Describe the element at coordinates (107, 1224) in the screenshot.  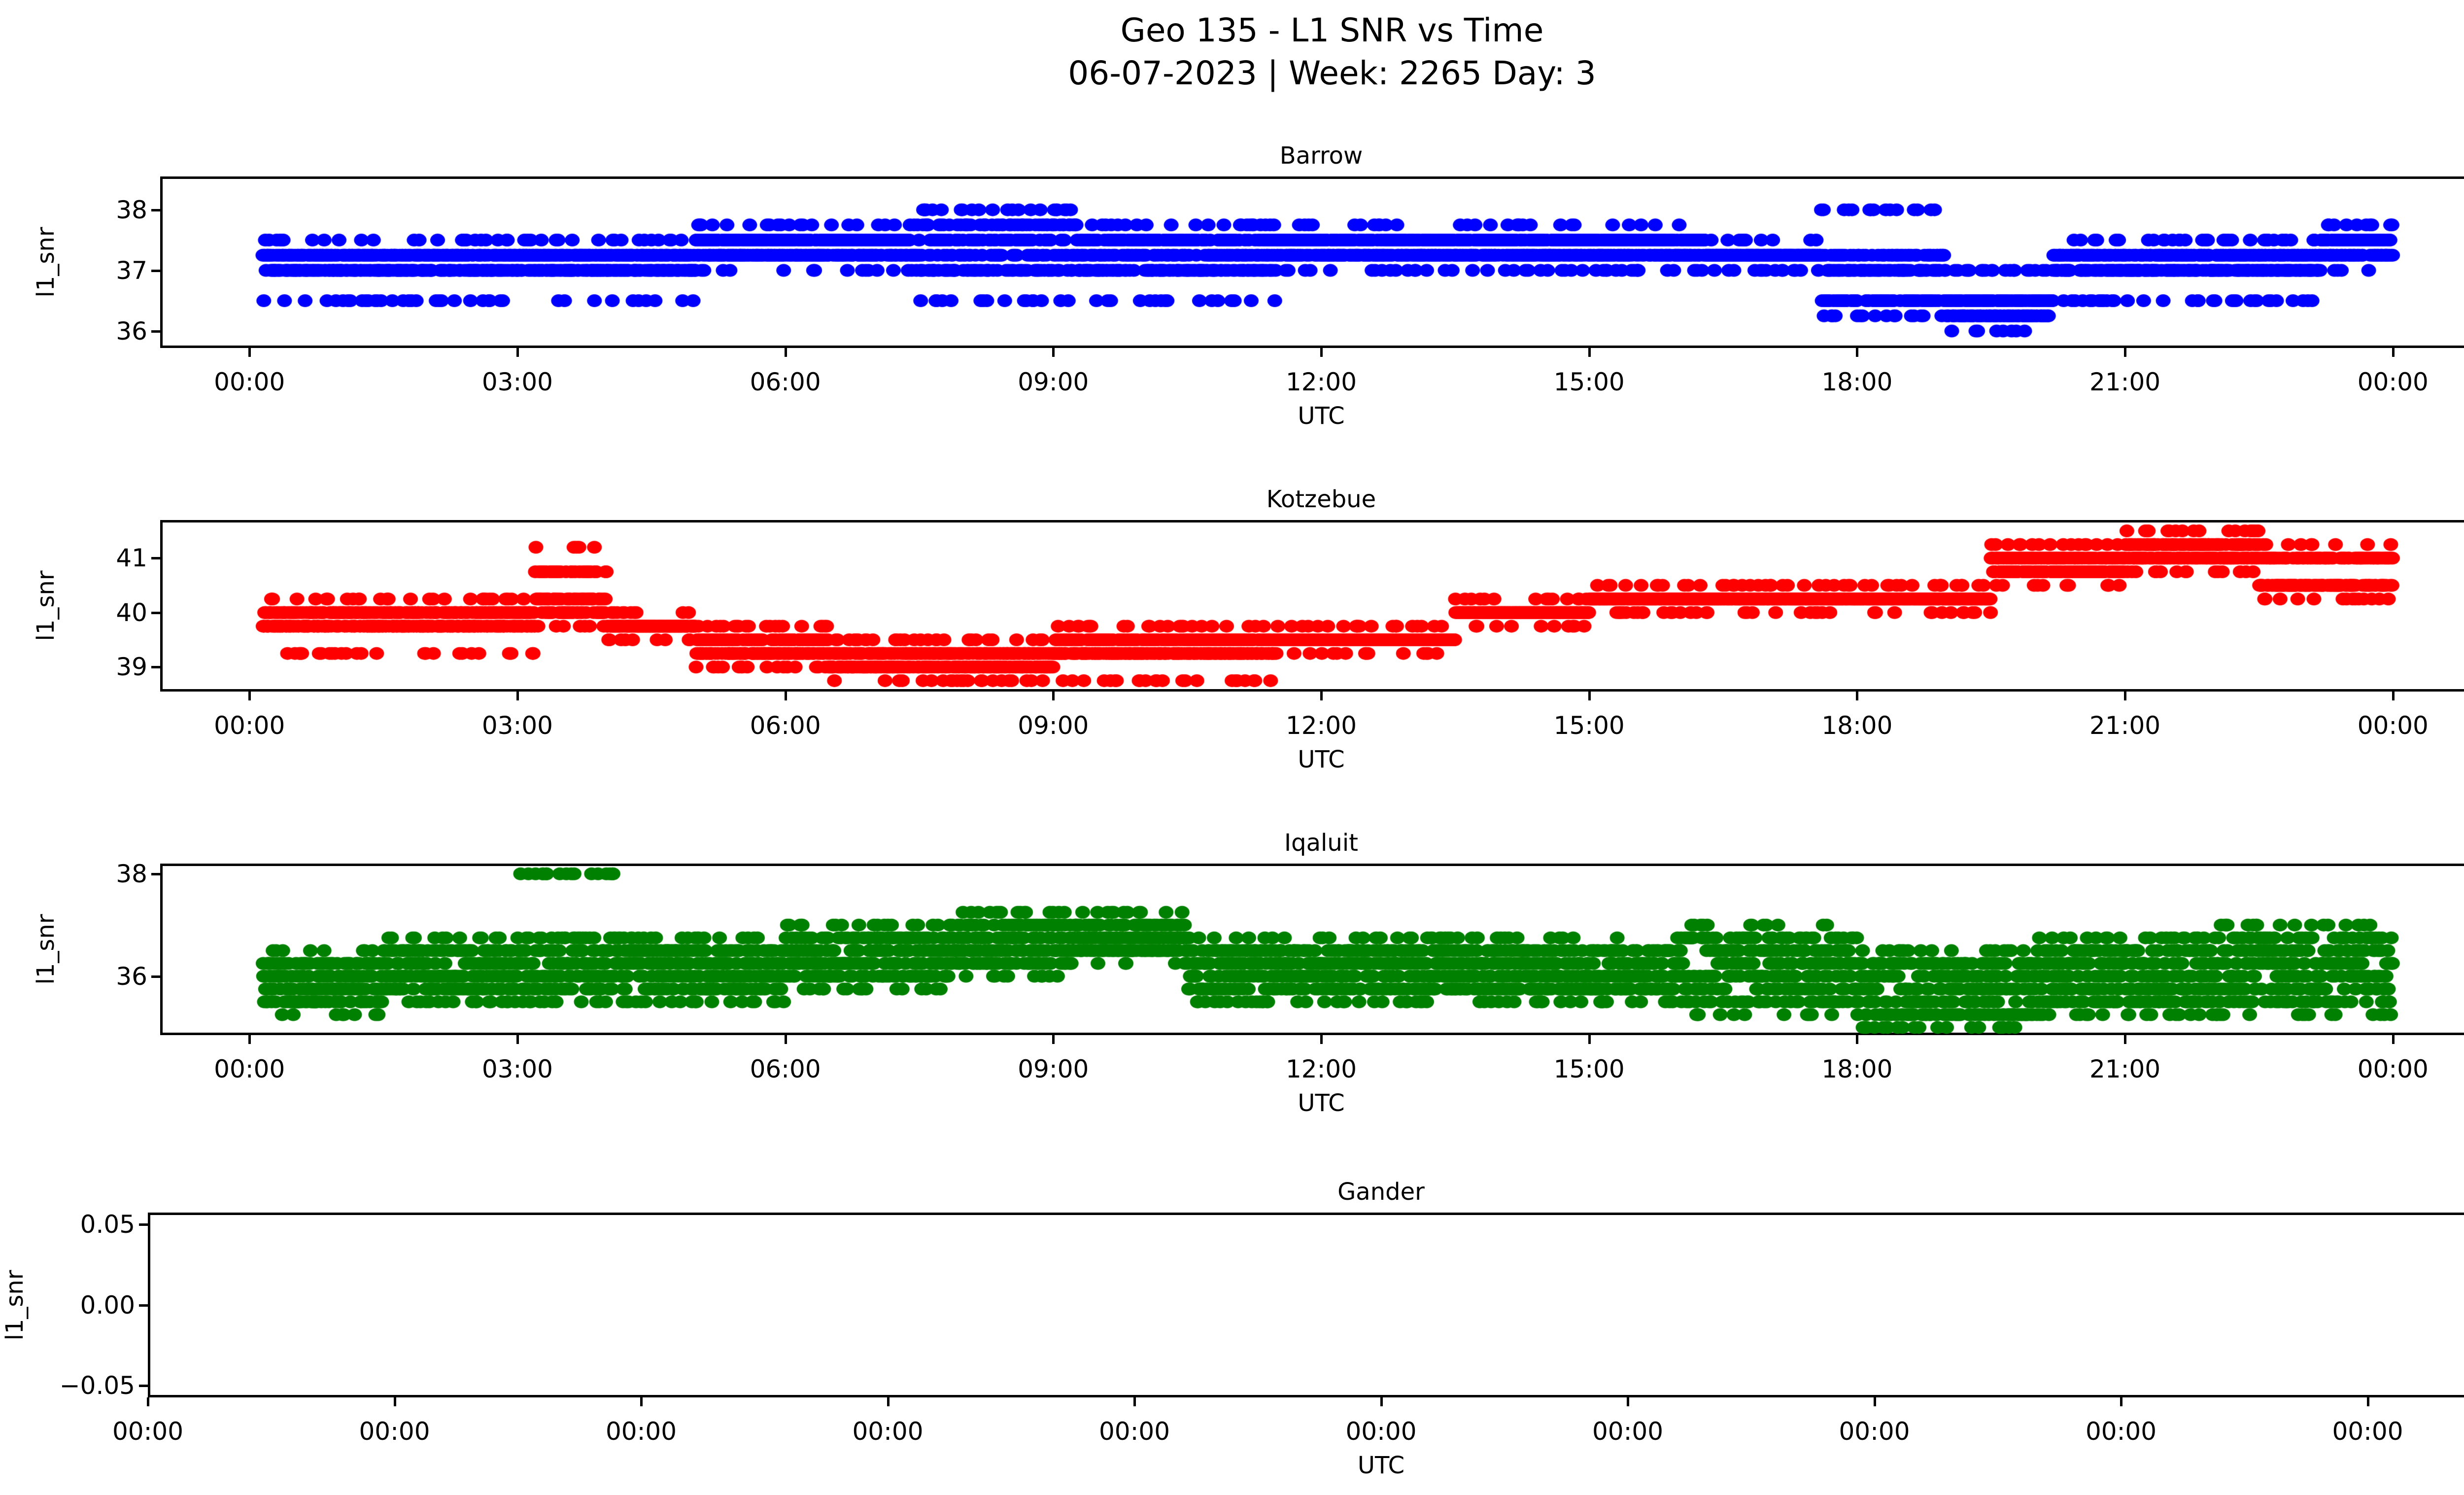
I see `y-tick-label: 0.05` at that location.